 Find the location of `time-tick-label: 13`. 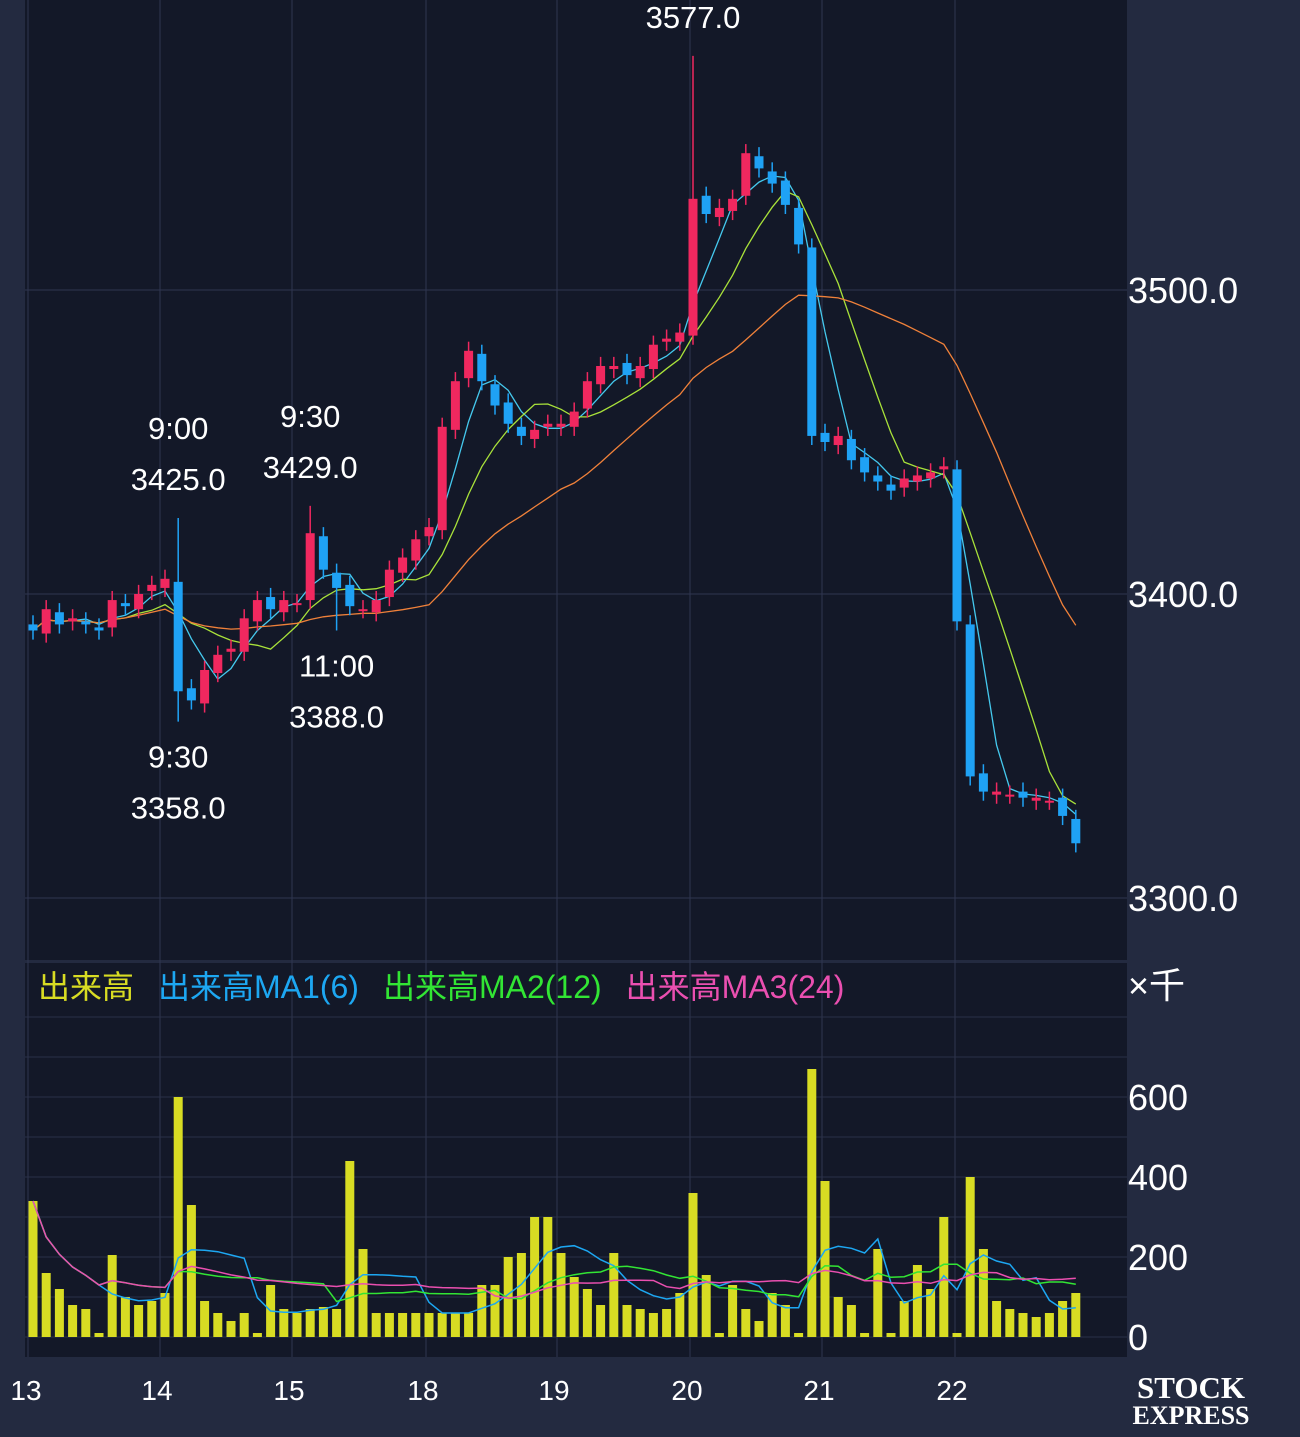

time-tick-label: 13 is located at coordinates (25, 1390).